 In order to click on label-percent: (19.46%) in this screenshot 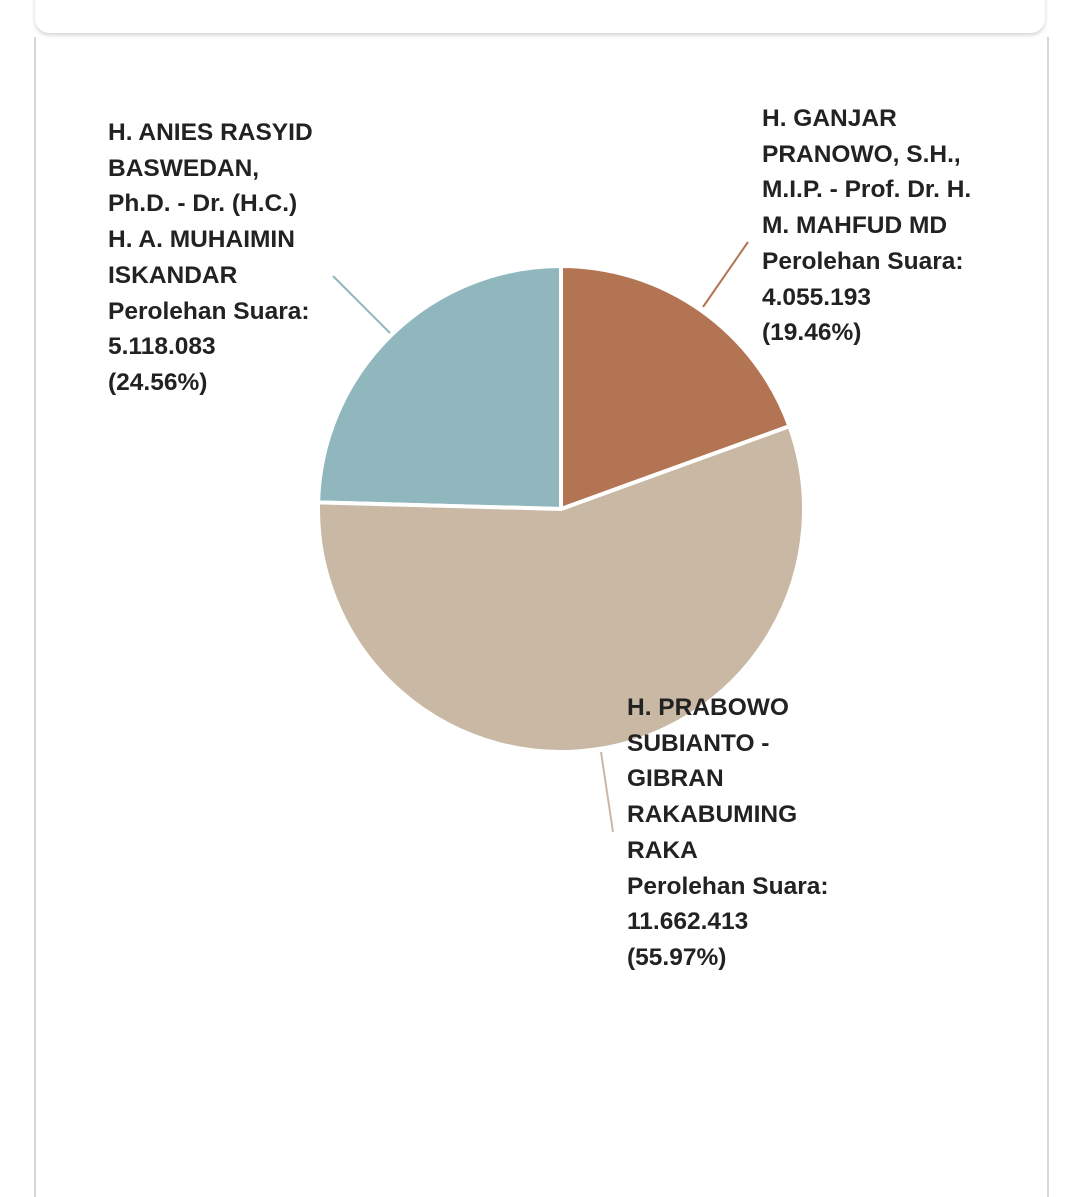, I will do `click(812, 333)`.